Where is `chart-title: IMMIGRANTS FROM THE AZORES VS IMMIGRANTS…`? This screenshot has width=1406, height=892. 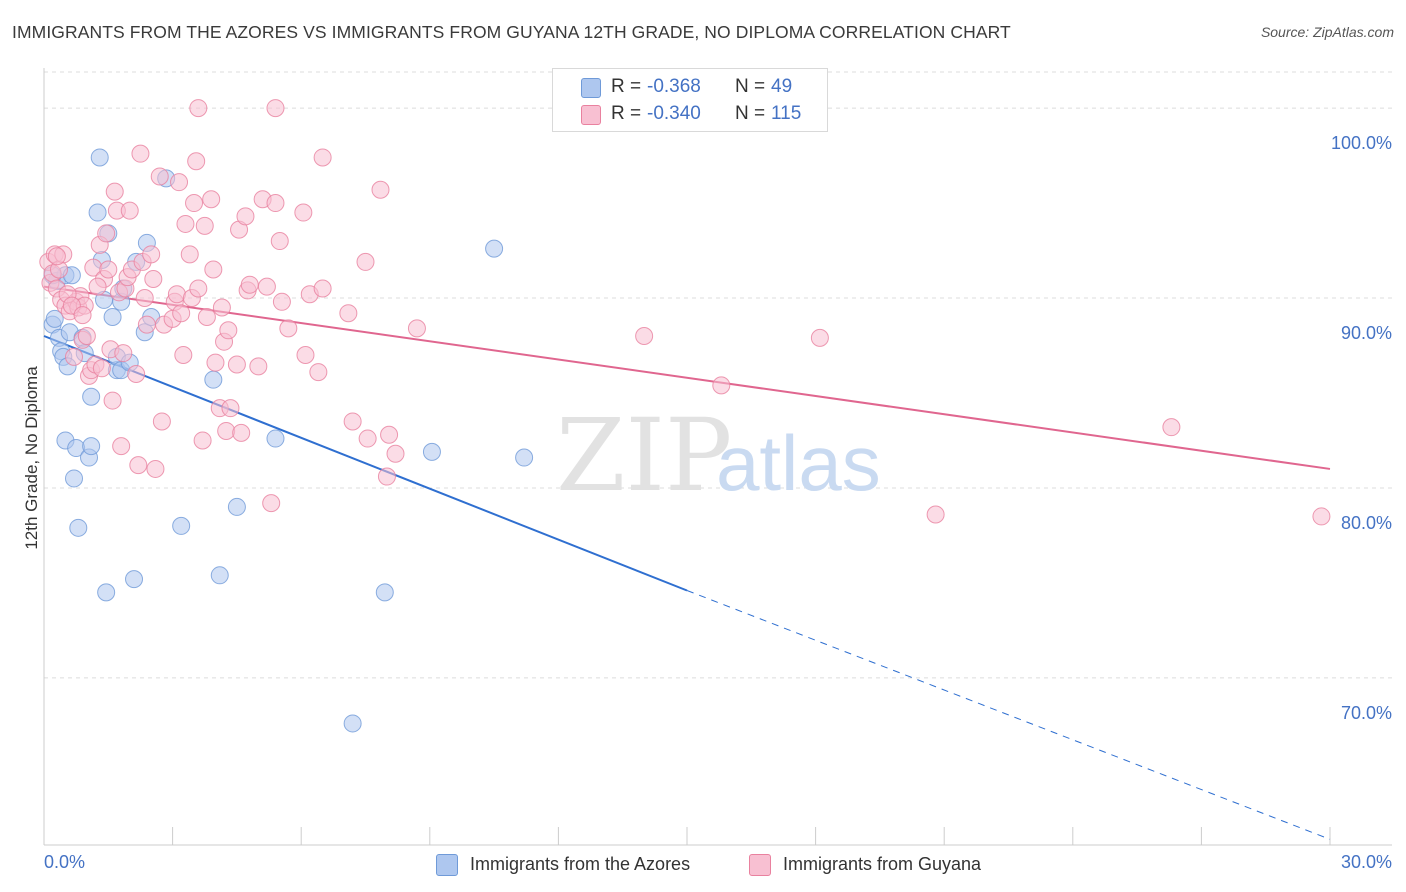 chart-title: IMMIGRANTS FROM THE AZORES VS IMMIGRANTS… is located at coordinates (511, 32).